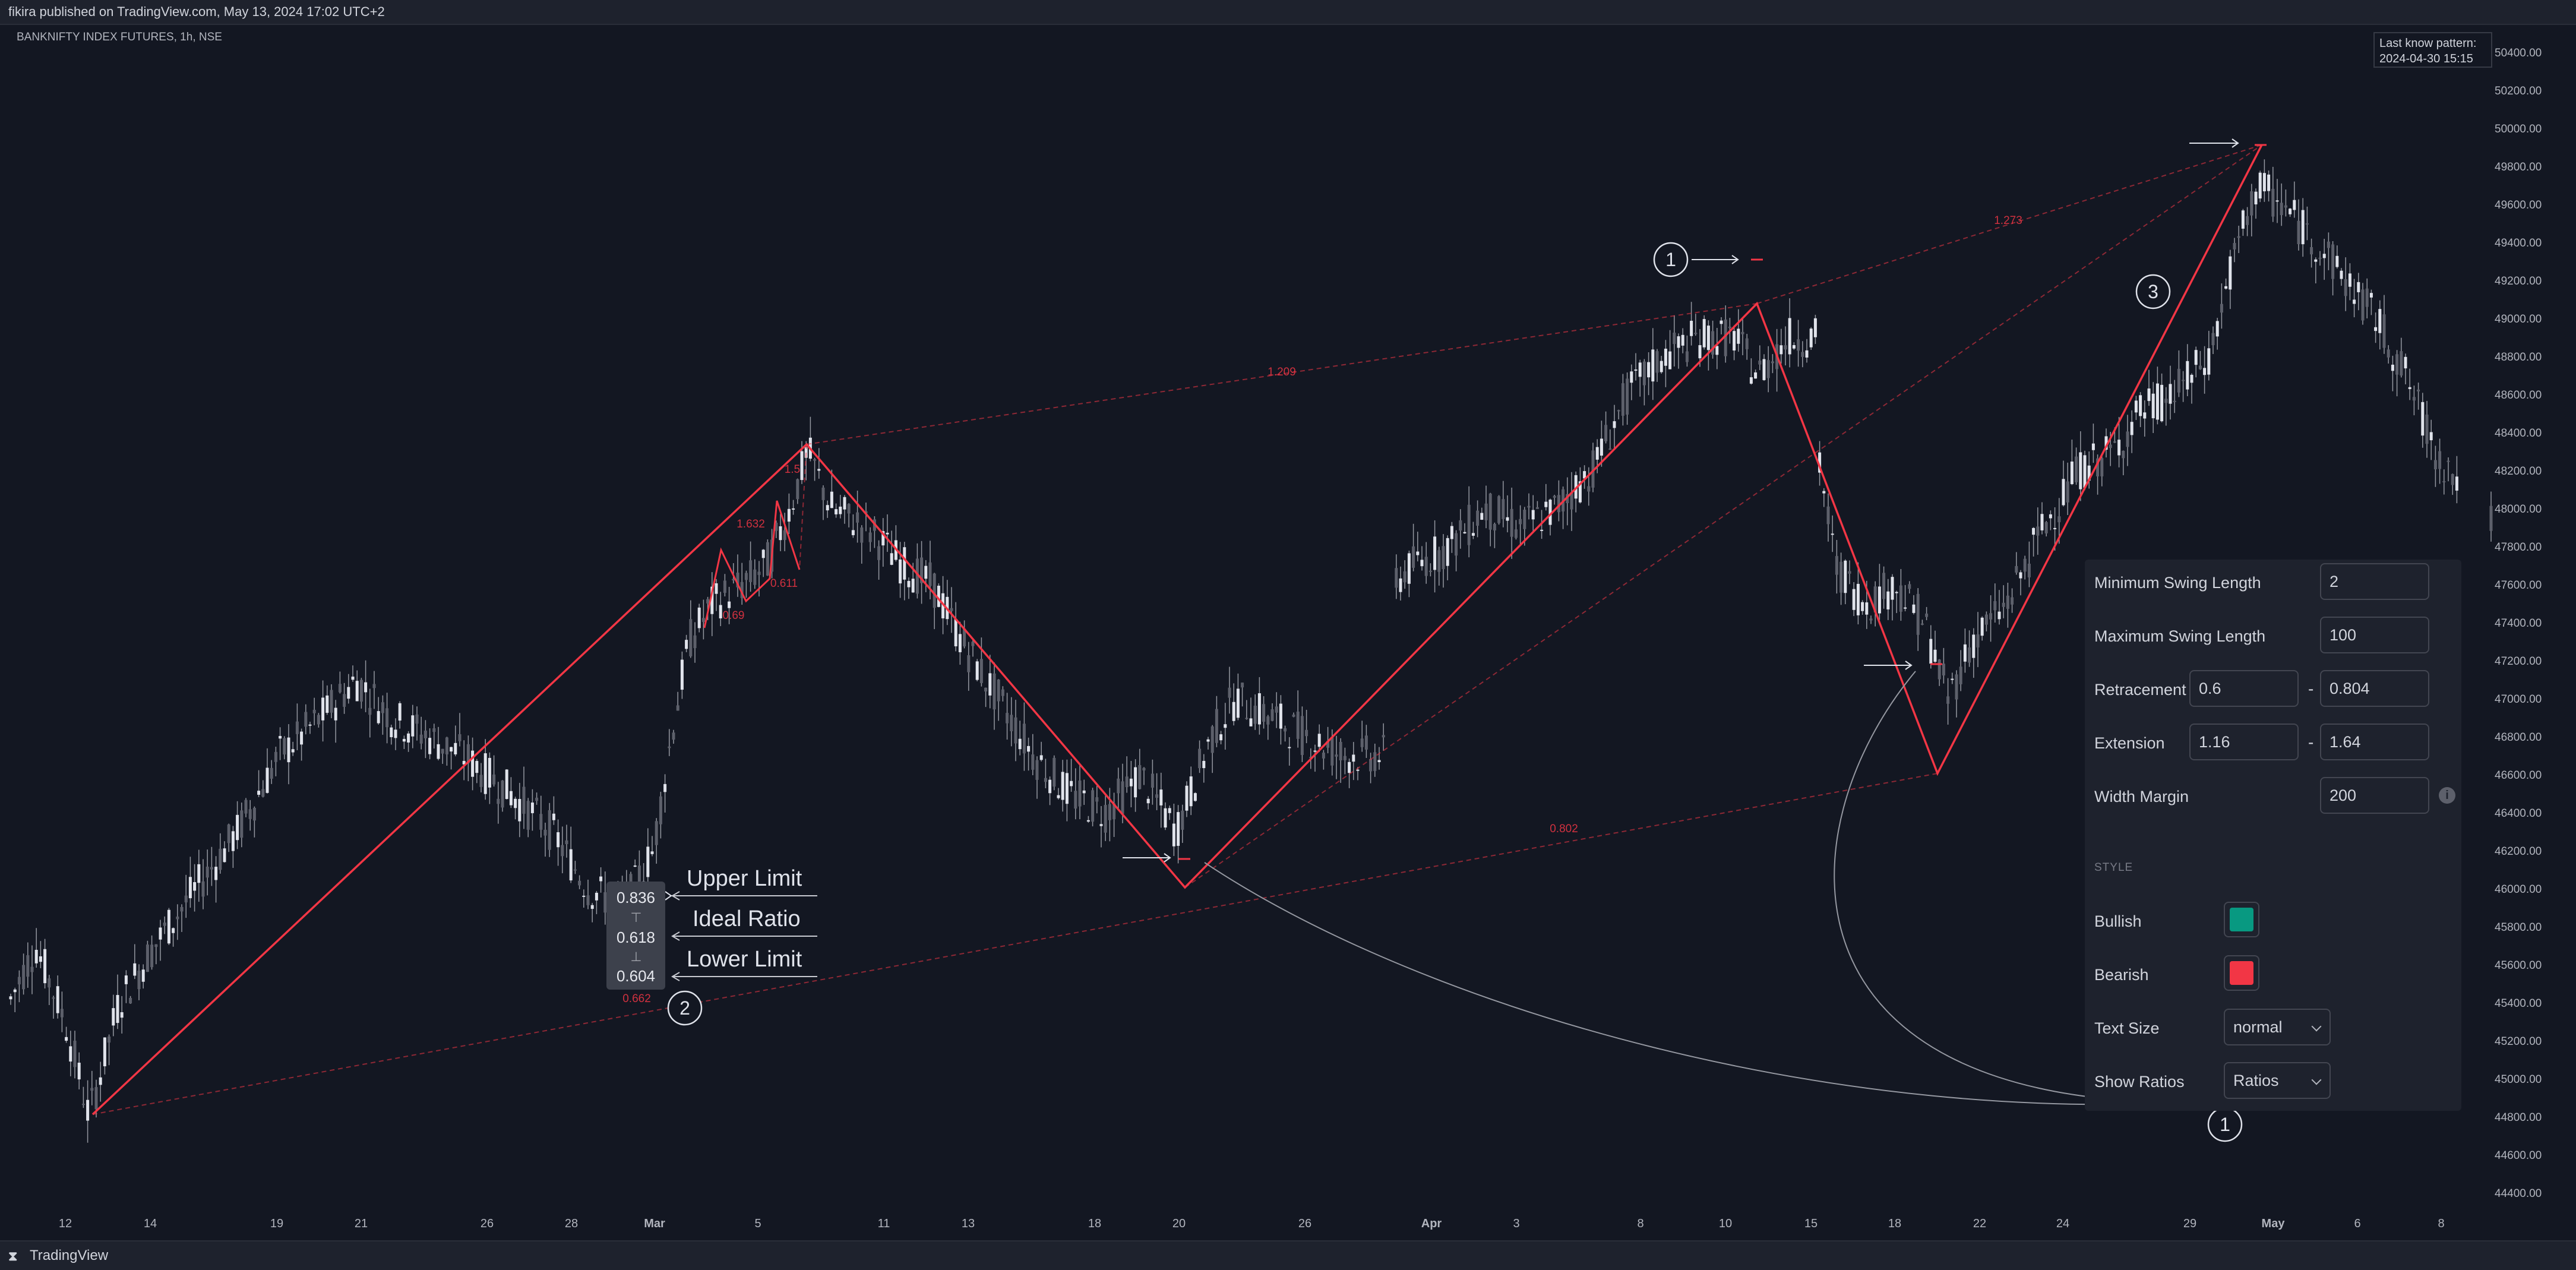 Image resolution: width=2576 pixels, height=1270 pixels. What do you see at coordinates (69, 1255) in the screenshot?
I see `brand-name: TradingView` at bounding box center [69, 1255].